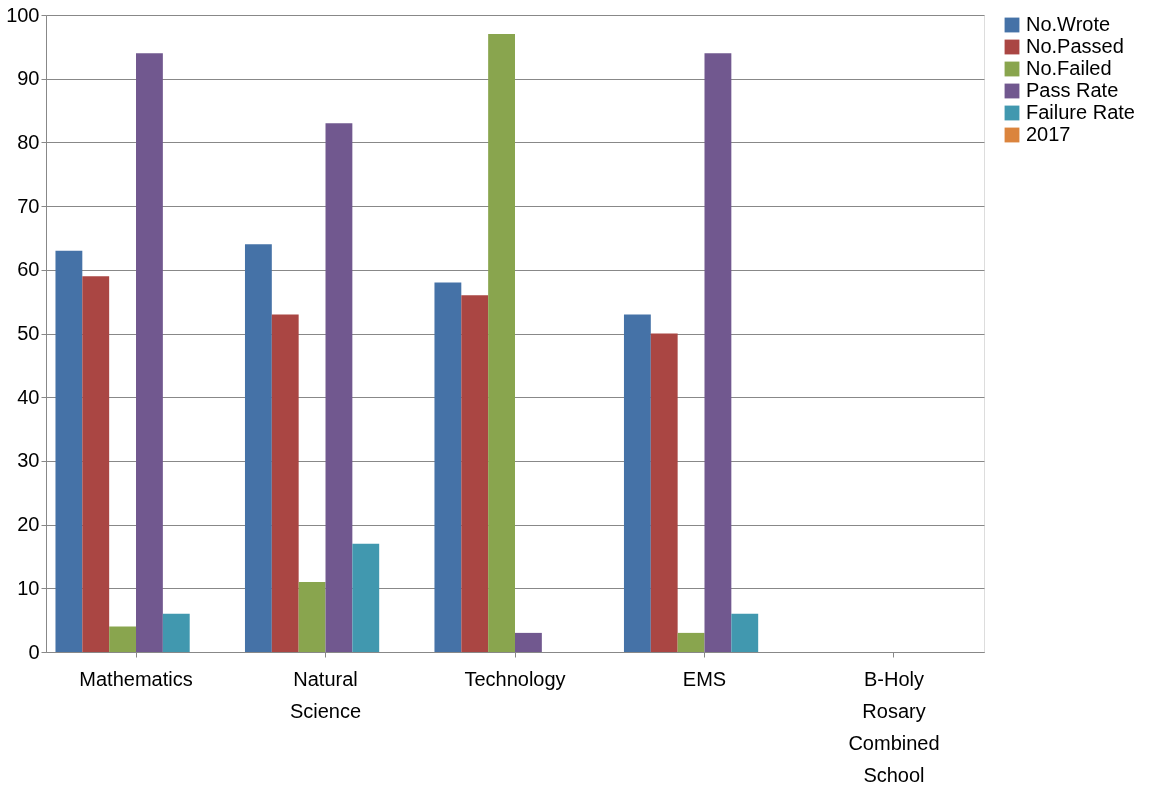  Describe the element at coordinates (704, 678) in the screenshot. I see `x-tick-label: EMS` at that location.